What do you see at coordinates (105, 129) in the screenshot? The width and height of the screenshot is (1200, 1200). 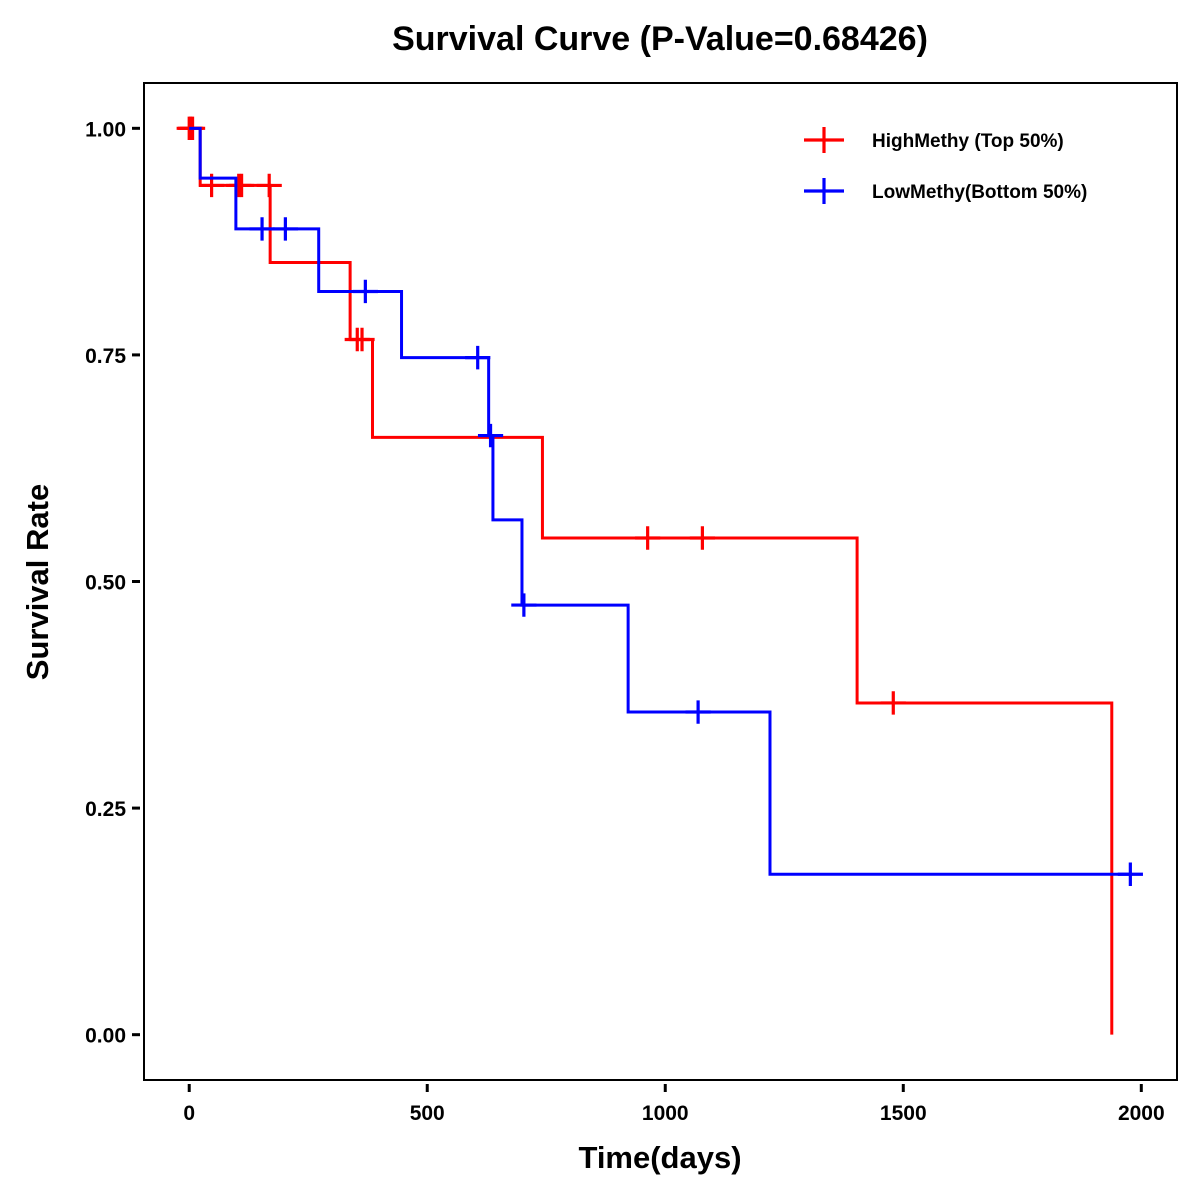 I see `y-tick-label: 1.00` at bounding box center [105, 129].